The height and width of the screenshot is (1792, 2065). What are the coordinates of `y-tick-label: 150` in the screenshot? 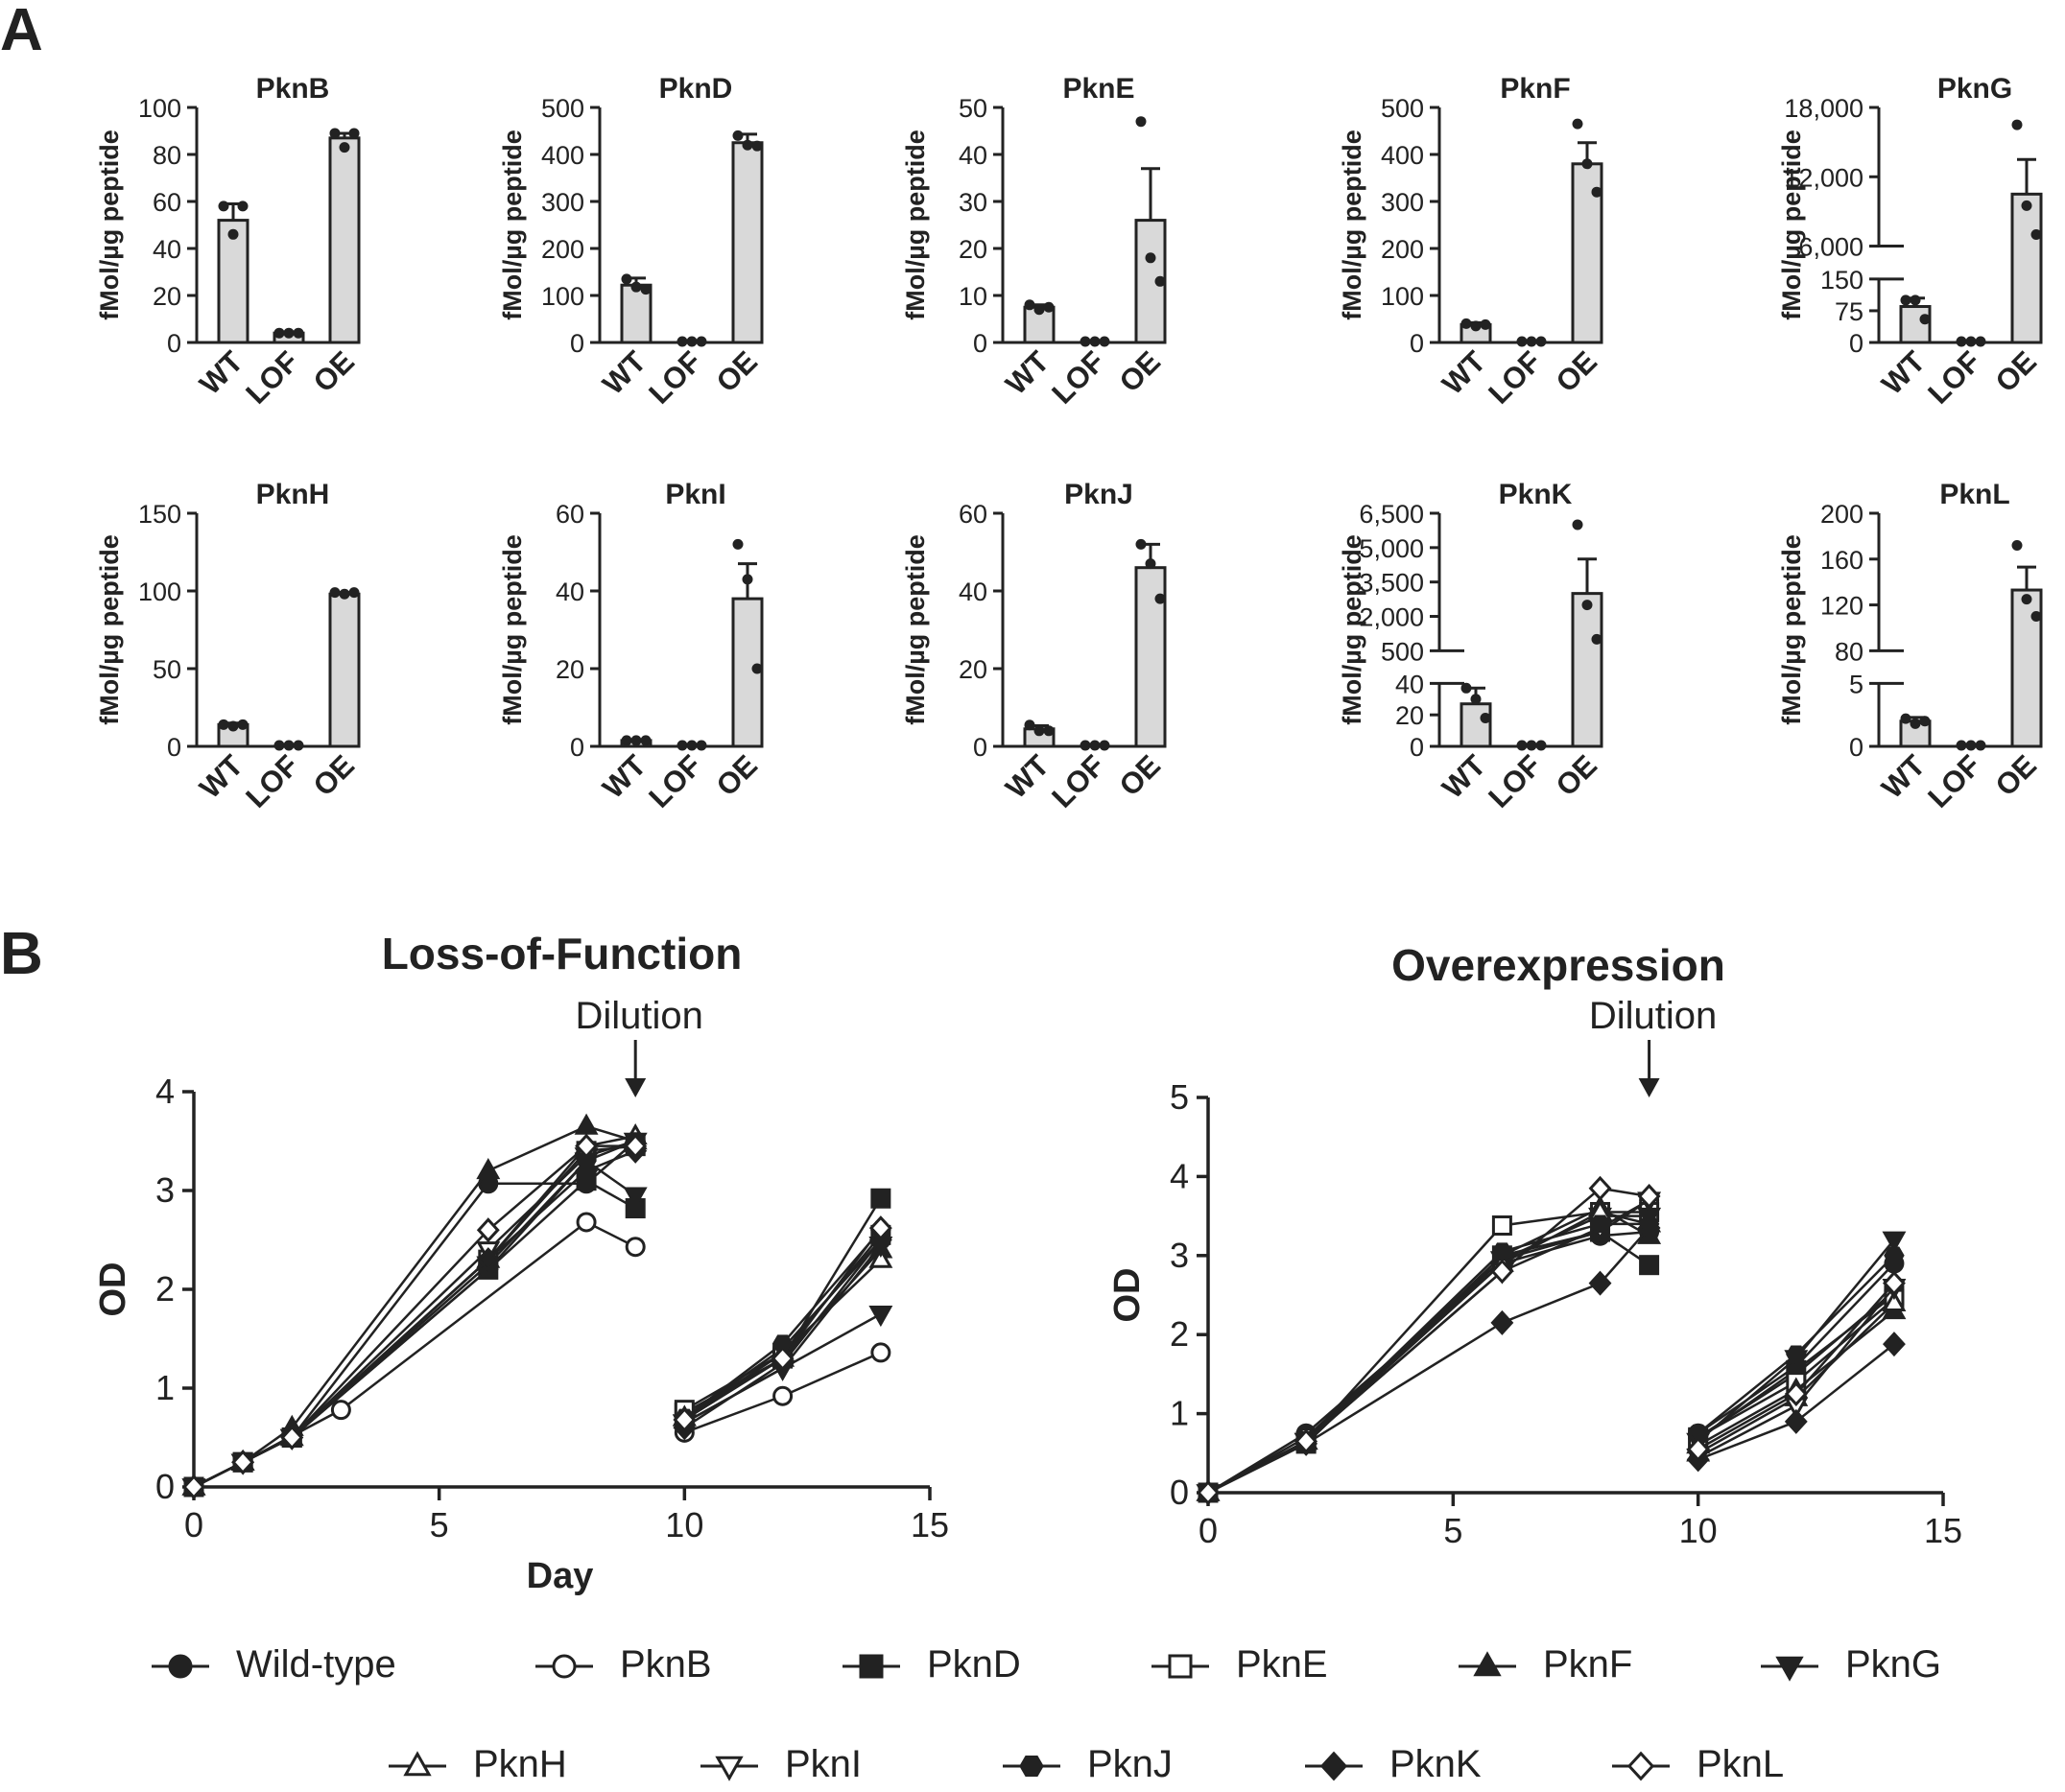 It's located at (159, 514).